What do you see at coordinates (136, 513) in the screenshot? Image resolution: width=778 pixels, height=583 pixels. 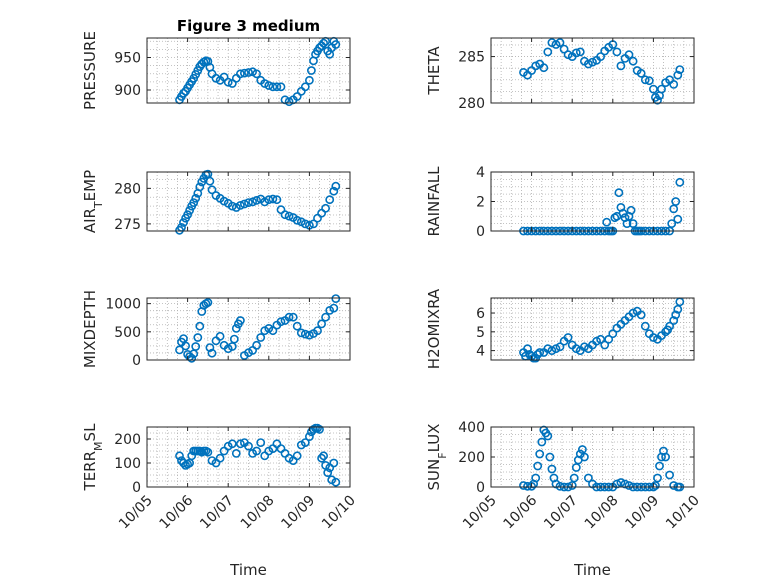 I see `x-tick-label: 10/05` at bounding box center [136, 513].